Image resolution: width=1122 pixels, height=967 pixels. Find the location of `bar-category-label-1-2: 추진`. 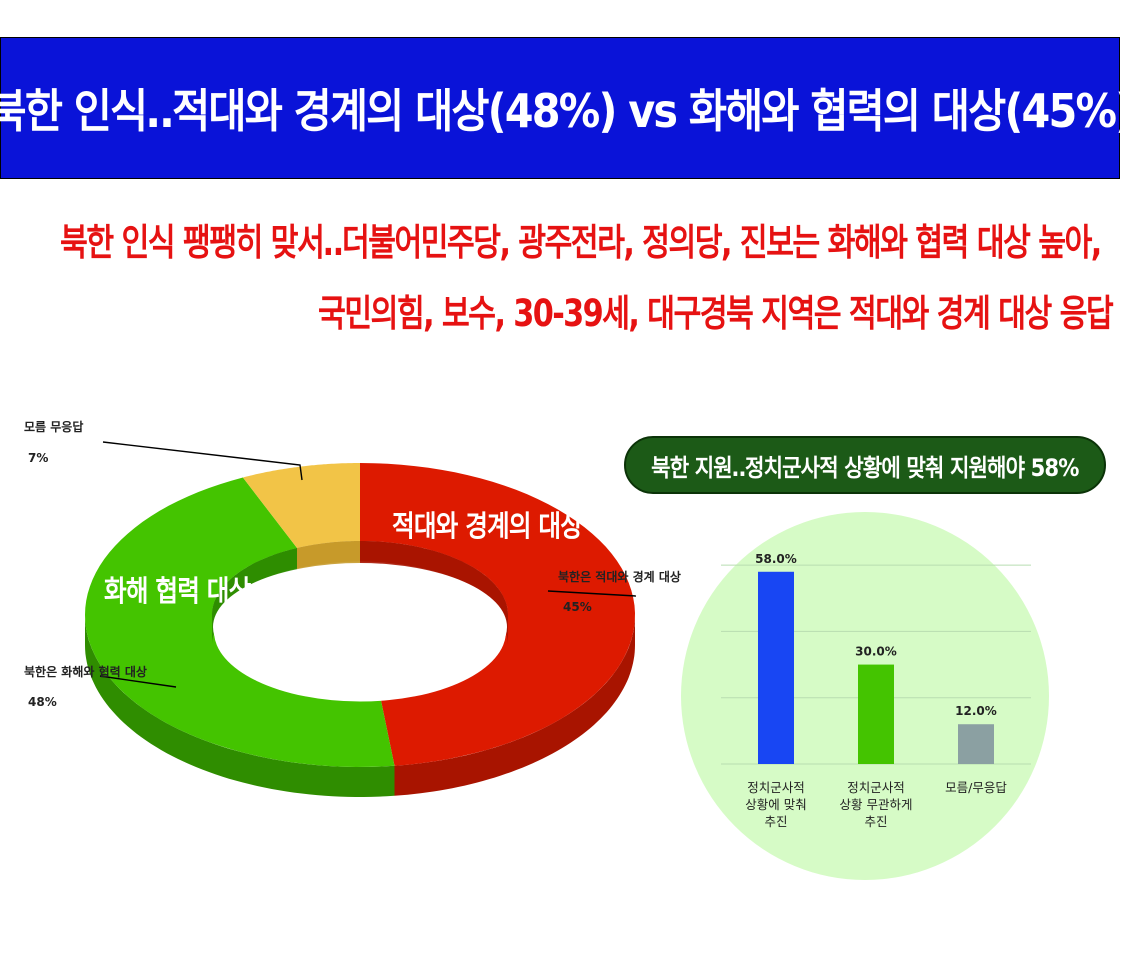

bar-category-label-1-2: 추진 is located at coordinates (875, 821).